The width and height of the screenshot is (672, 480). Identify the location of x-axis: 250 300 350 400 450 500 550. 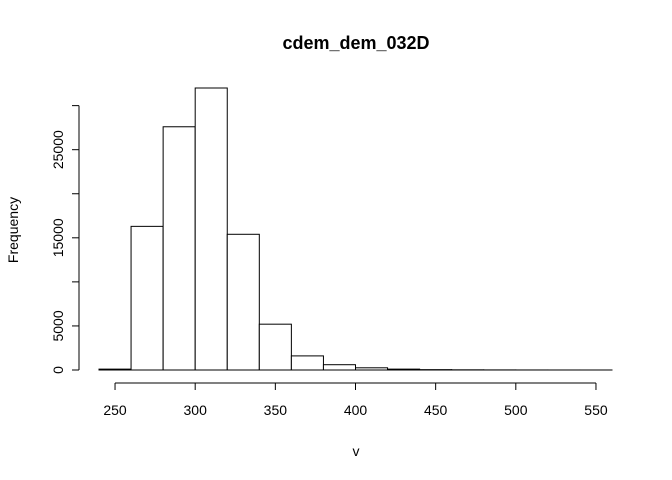
(355, 400).